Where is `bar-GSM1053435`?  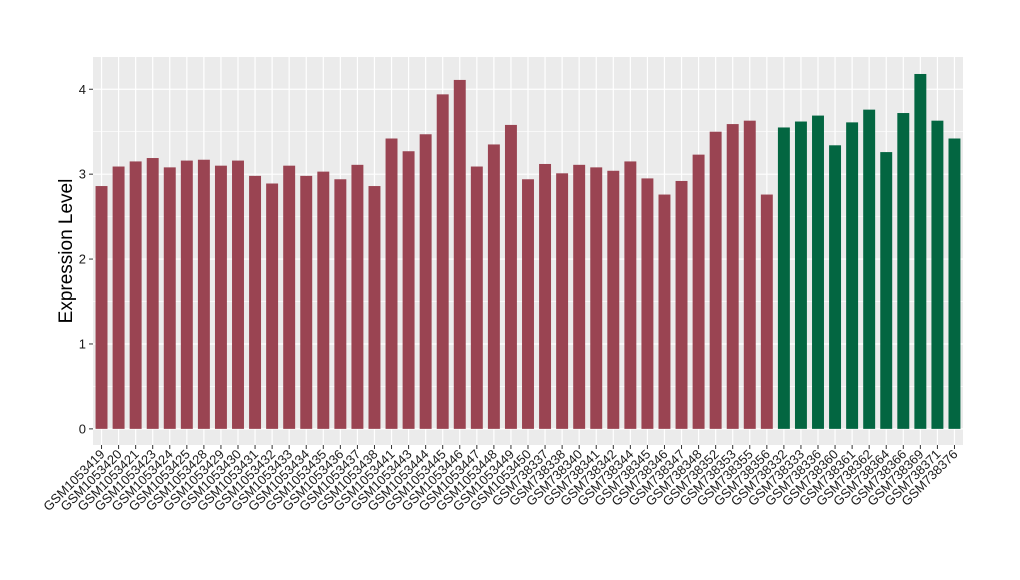
bar-GSM1053435 is located at coordinates (323, 300).